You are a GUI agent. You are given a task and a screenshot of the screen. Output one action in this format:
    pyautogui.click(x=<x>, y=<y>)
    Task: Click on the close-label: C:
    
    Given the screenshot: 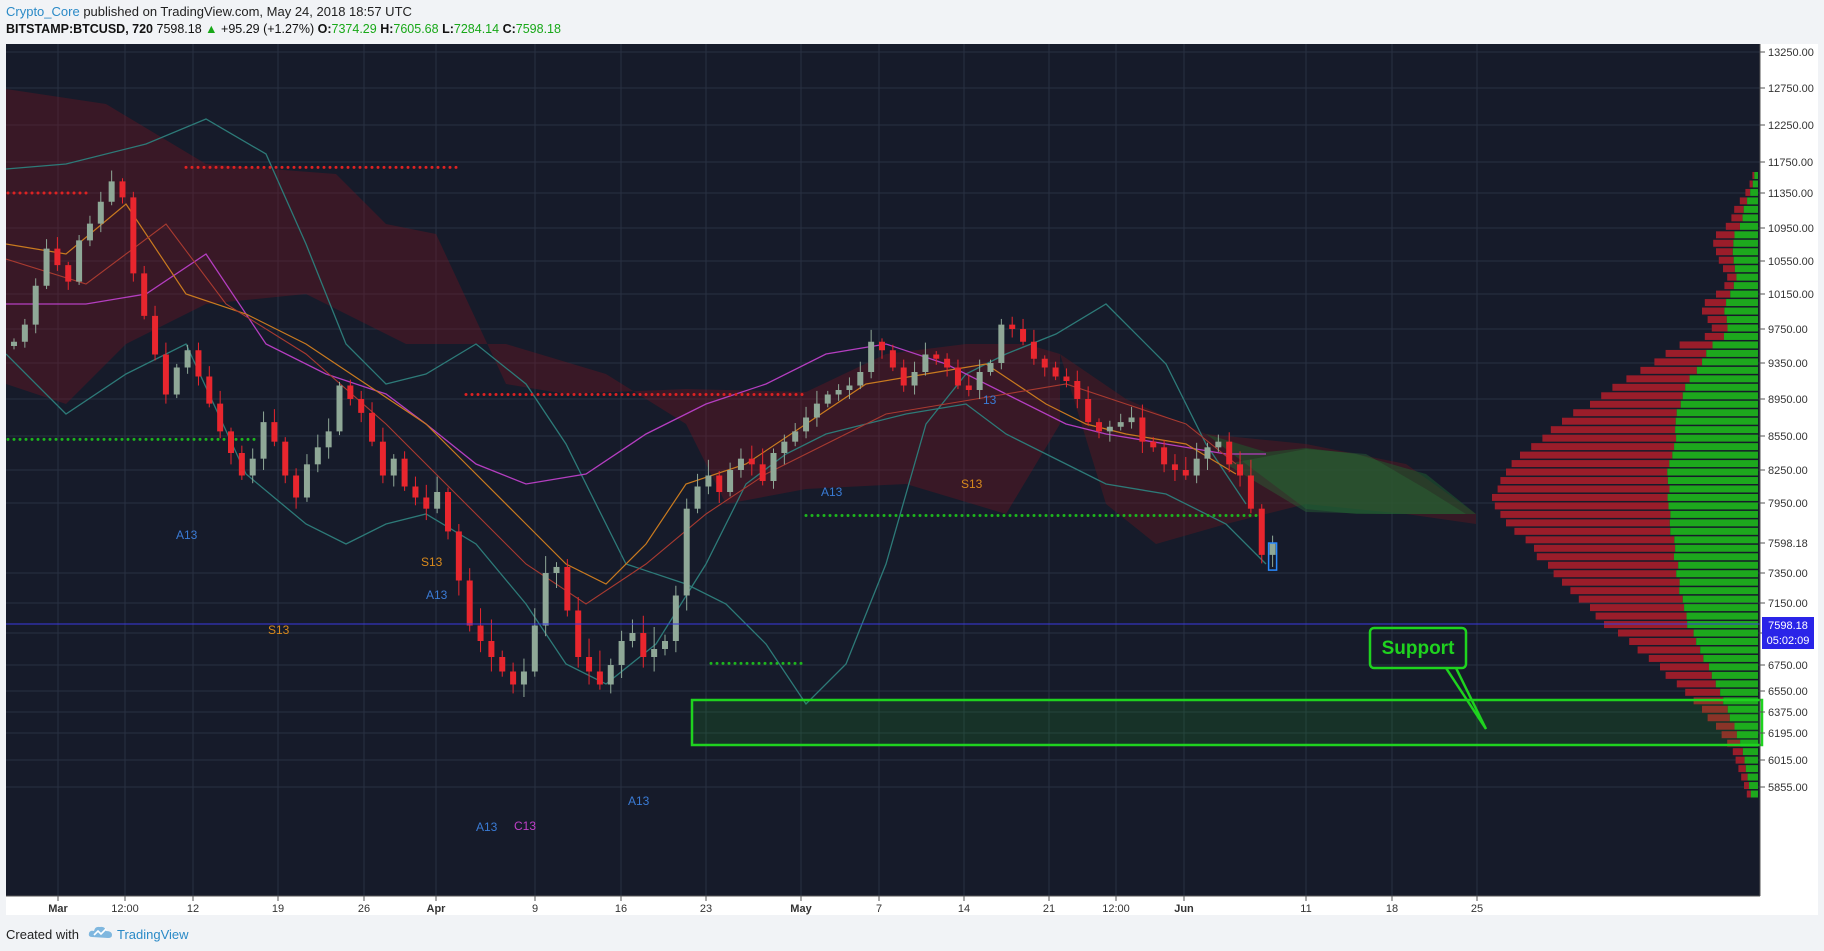 What is the action you would take?
    pyautogui.click(x=509, y=29)
    